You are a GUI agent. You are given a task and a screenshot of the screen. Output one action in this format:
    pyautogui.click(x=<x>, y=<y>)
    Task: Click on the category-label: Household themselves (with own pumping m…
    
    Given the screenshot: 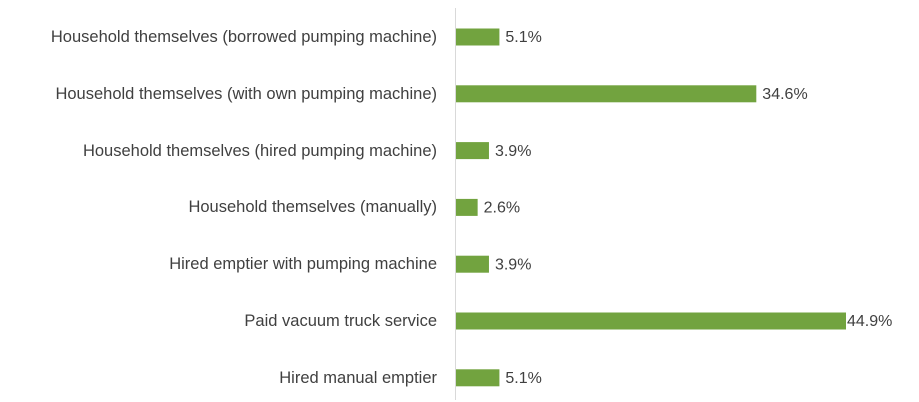 What is the action you would take?
    pyautogui.click(x=246, y=93)
    